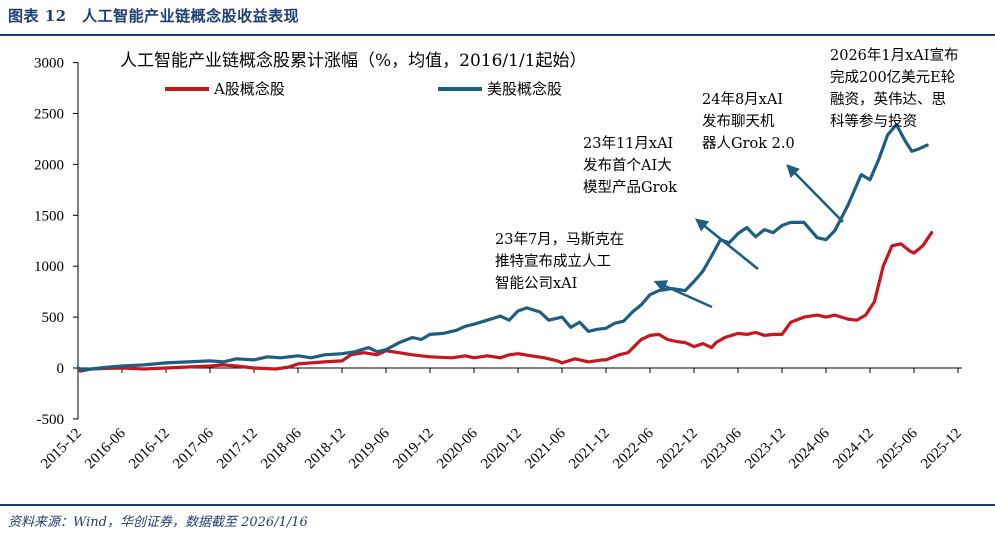 This screenshot has height=533, width=995. Describe the element at coordinates (497, 17) in the screenshot. I see `figure-header: 图表 12 人工智能产业链概念股收益表现` at that location.